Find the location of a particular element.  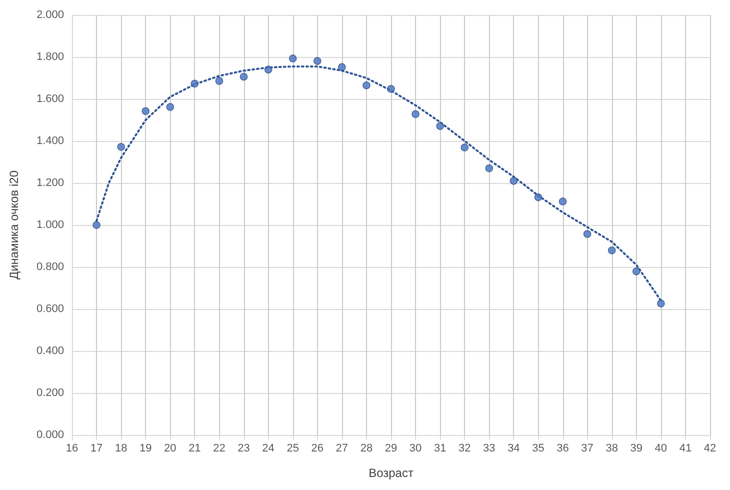

y-tick-label: 1.600 is located at coordinates (50, 99).